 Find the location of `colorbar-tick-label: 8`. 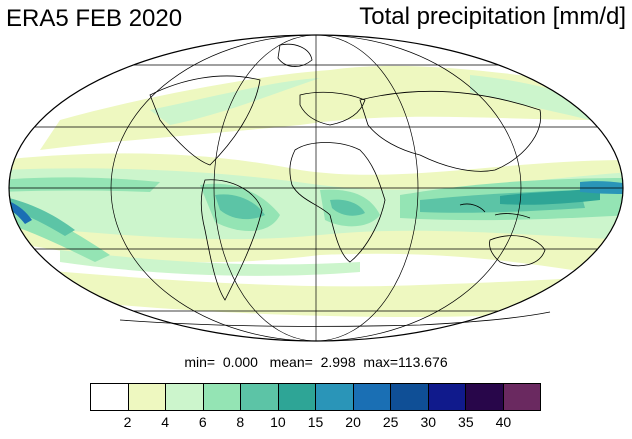

colorbar-tick-label: 8 is located at coordinates (240, 422).